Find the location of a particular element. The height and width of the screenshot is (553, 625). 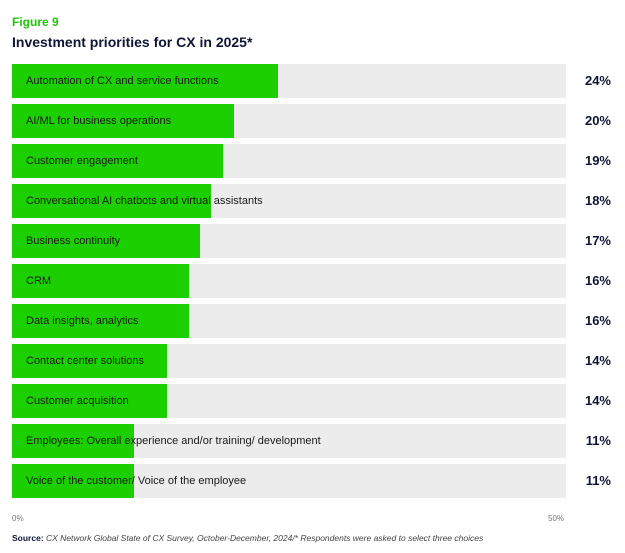

x-tick-label: 50% is located at coordinates (556, 518).